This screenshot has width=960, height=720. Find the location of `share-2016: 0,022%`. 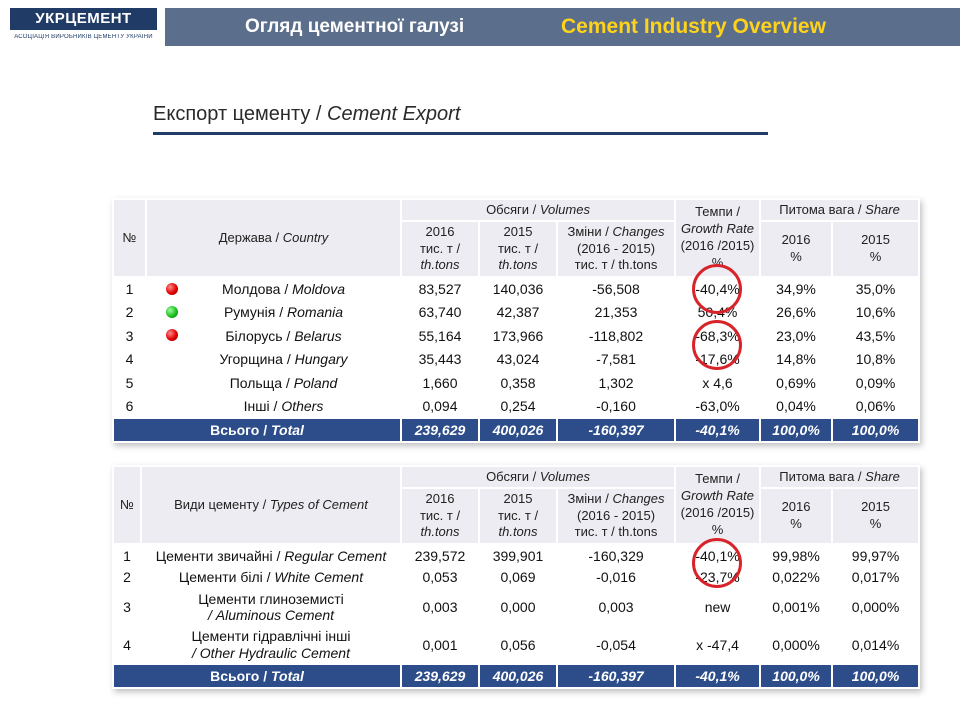

share-2016: 0,022% is located at coordinates (796, 577).